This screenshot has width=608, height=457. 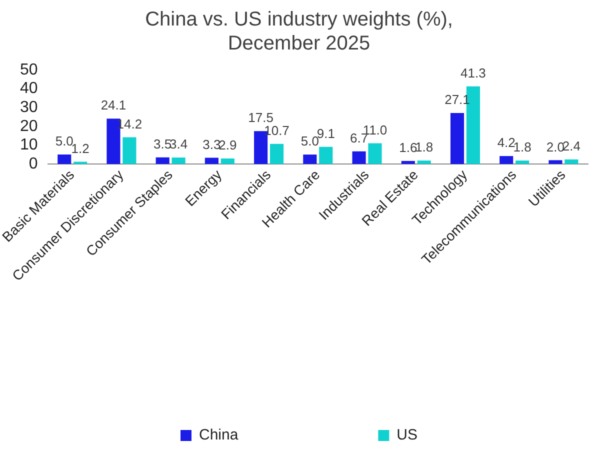 I want to click on y-tick-label: 30, so click(x=29, y=107).